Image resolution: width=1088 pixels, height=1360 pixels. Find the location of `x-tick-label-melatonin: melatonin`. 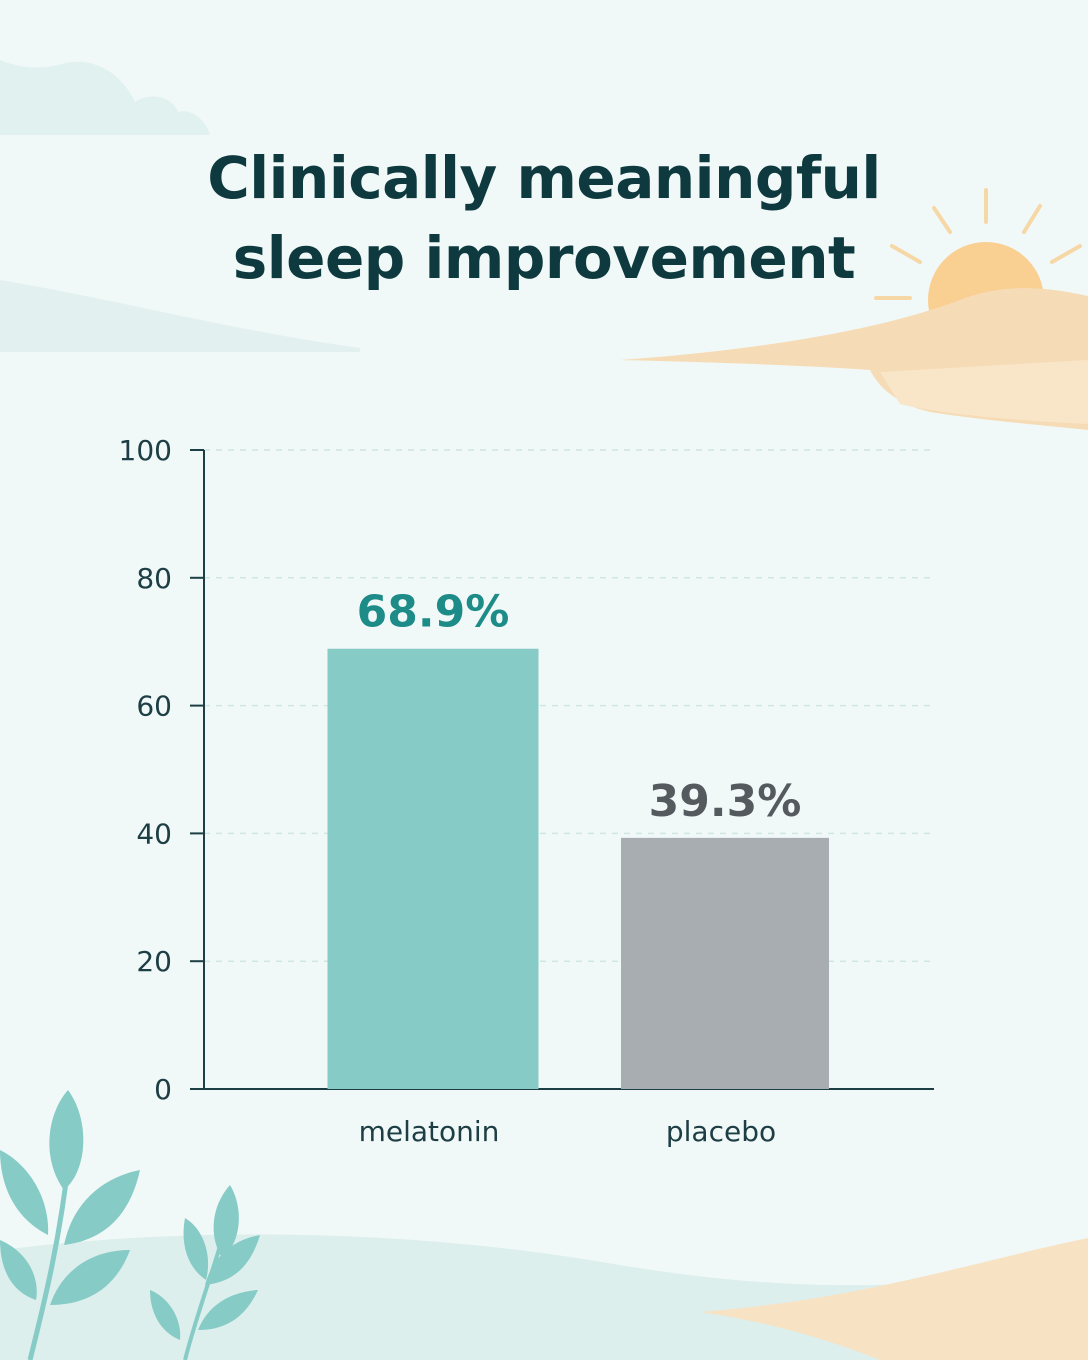

x-tick-label-melatonin: melatonin is located at coordinates (429, 1131).